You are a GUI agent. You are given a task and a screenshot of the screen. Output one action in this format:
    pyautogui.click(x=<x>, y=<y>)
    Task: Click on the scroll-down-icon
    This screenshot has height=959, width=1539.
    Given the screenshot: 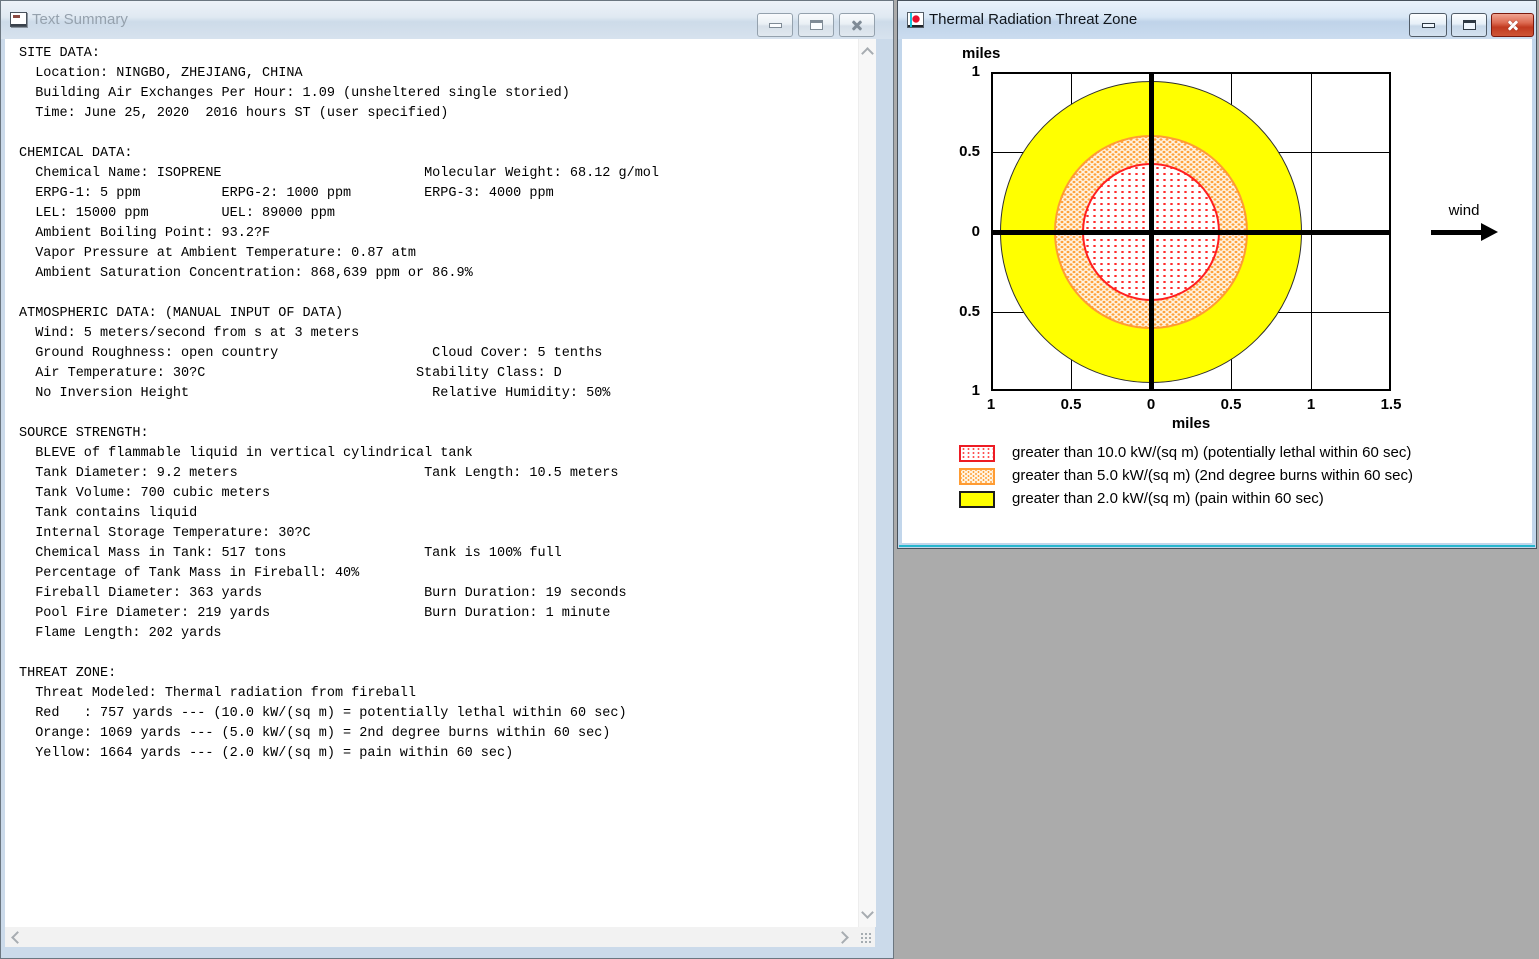 What is the action you would take?
    pyautogui.click(x=867, y=912)
    